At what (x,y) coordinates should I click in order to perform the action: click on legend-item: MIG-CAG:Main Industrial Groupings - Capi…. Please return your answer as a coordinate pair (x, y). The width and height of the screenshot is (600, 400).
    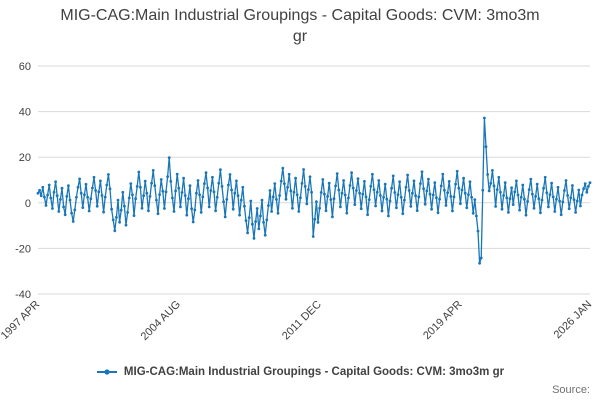
    Looking at the image, I should click on (300, 372).